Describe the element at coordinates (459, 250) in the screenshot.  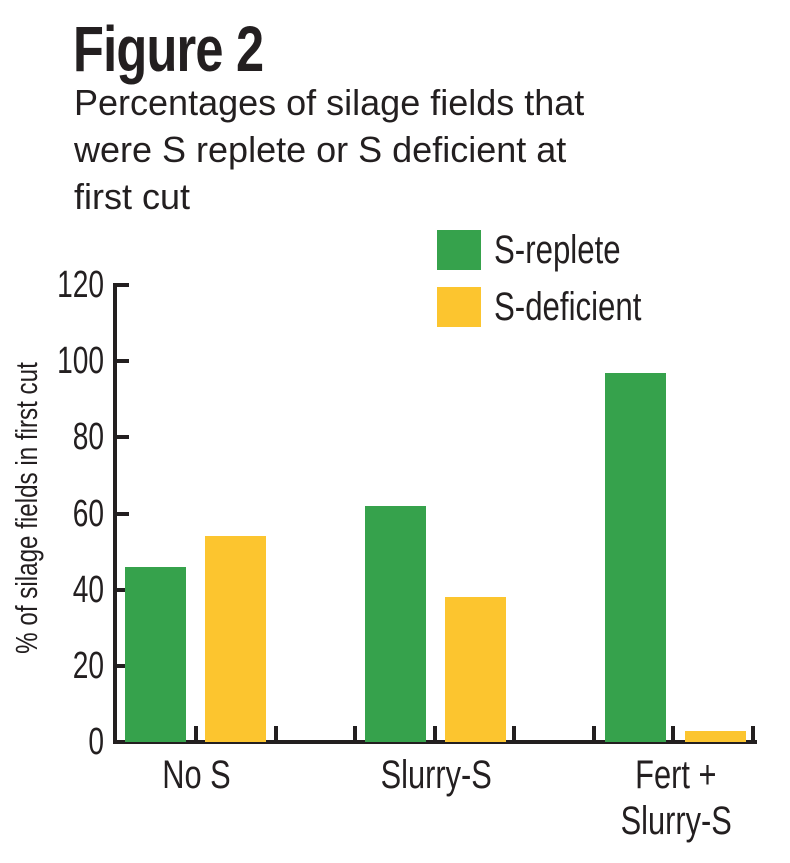
I see `s-replete-color-swatch-icon` at that location.